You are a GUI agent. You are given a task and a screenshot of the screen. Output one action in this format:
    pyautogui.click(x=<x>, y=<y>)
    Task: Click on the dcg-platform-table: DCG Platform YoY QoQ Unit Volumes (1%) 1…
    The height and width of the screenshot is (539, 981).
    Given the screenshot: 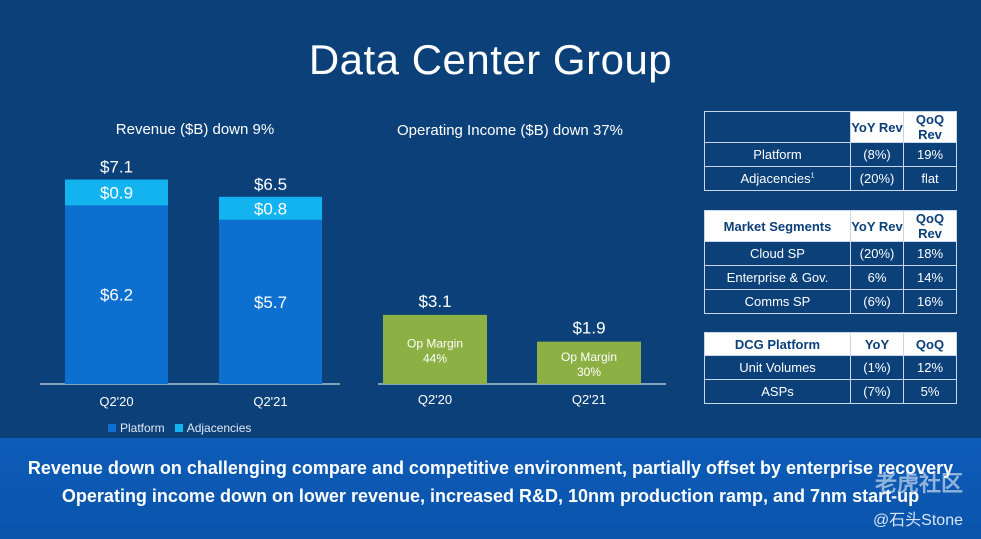 What is the action you would take?
    pyautogui.click(x=830, y=368)
    